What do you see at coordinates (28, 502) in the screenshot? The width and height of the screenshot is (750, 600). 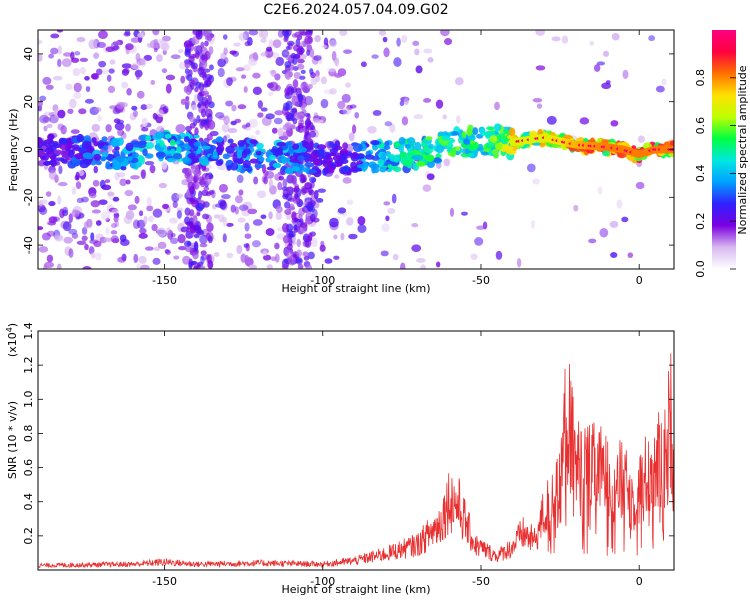 I see `y-tick-label: 0.4` at bounding box center [28, 502].